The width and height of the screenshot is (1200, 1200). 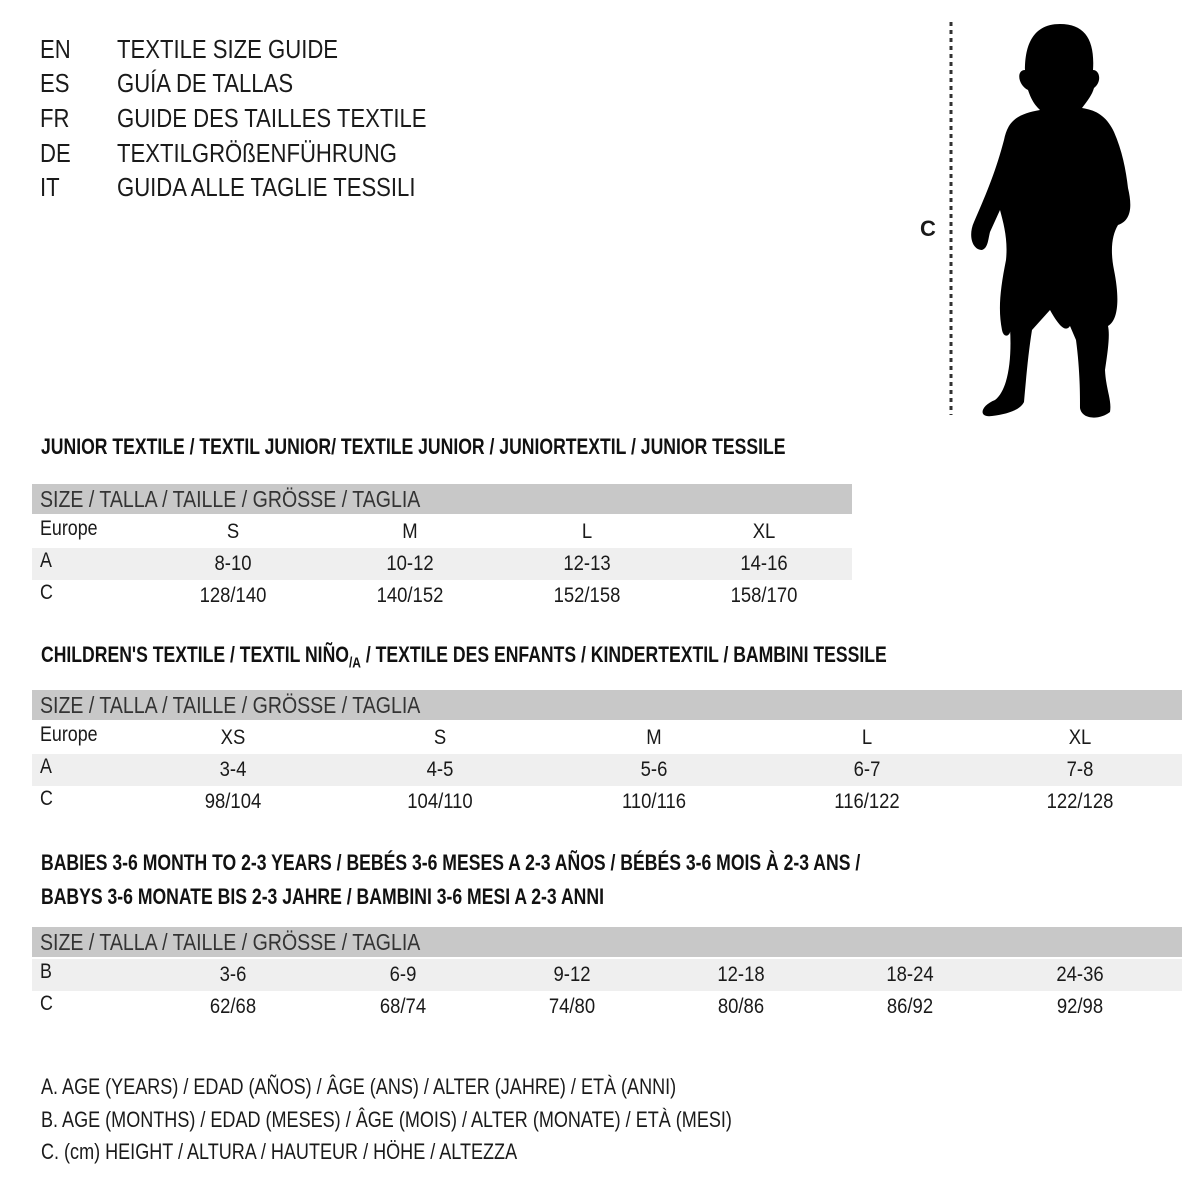 I want to click on title-subscript: /A, so click(x=354, y=663).